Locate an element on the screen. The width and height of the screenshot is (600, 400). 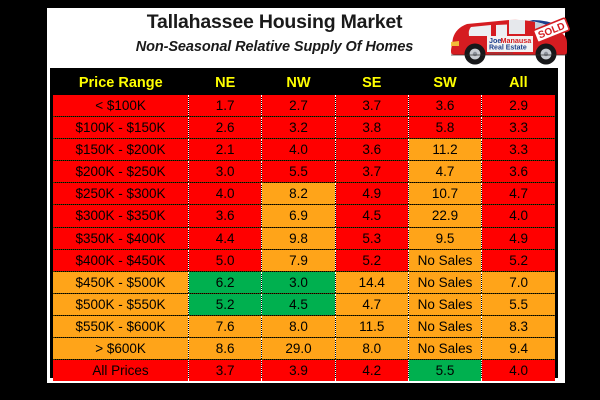
table-header-row: Price Range NE NW SE SW All is located at coordinates (304, 83).